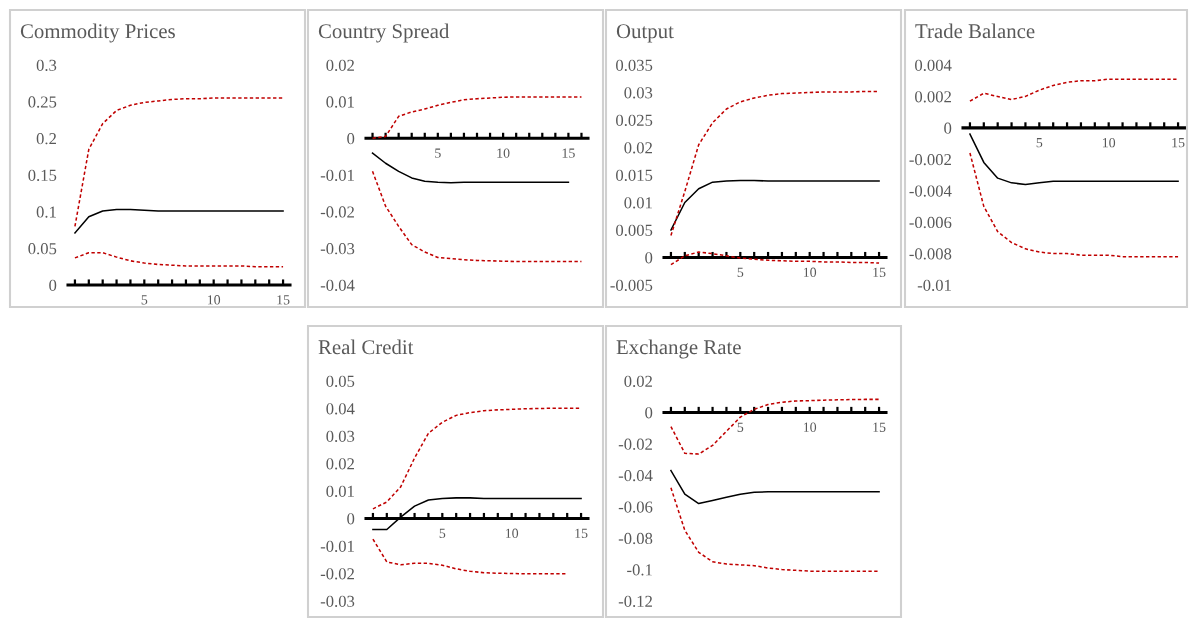 This screenshot has height=618, width=1190. What do you see at coordinates (366, 347) in the screenshot?
I see `chart-title: Real Credit` at bounding box center [366, 347].